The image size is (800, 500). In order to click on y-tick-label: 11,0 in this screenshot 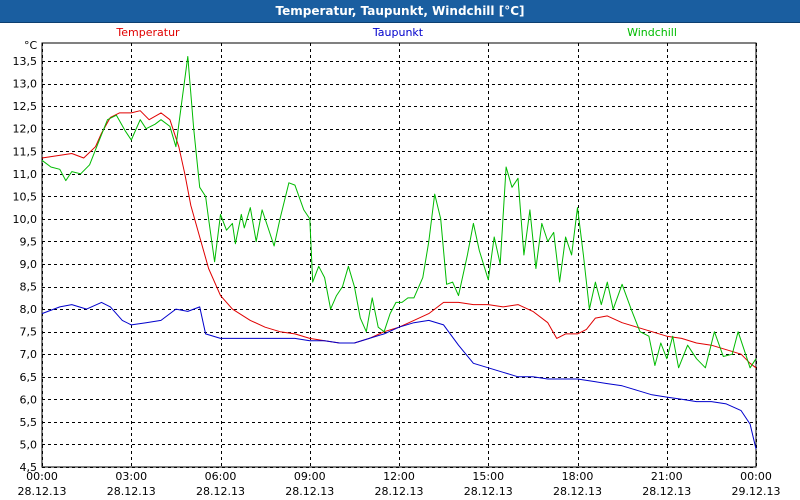, I will do `click(25, 174)`.